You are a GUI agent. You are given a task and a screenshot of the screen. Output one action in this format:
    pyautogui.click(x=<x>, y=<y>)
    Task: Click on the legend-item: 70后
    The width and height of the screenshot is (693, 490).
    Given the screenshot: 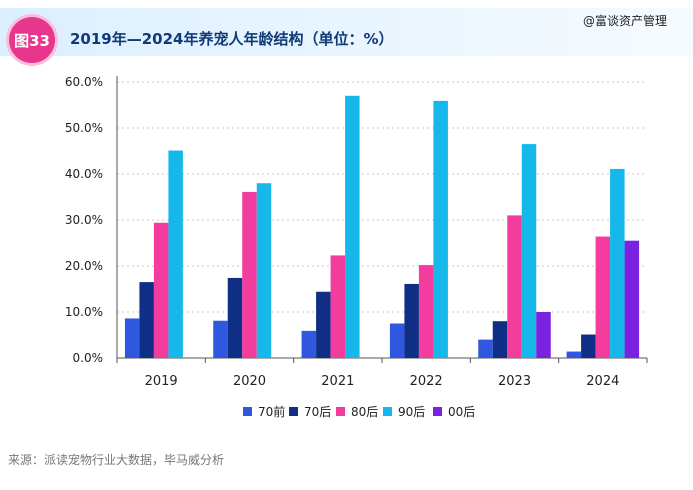 What is the action you would take?
    pyautogui.click(x=310, y=411)
    